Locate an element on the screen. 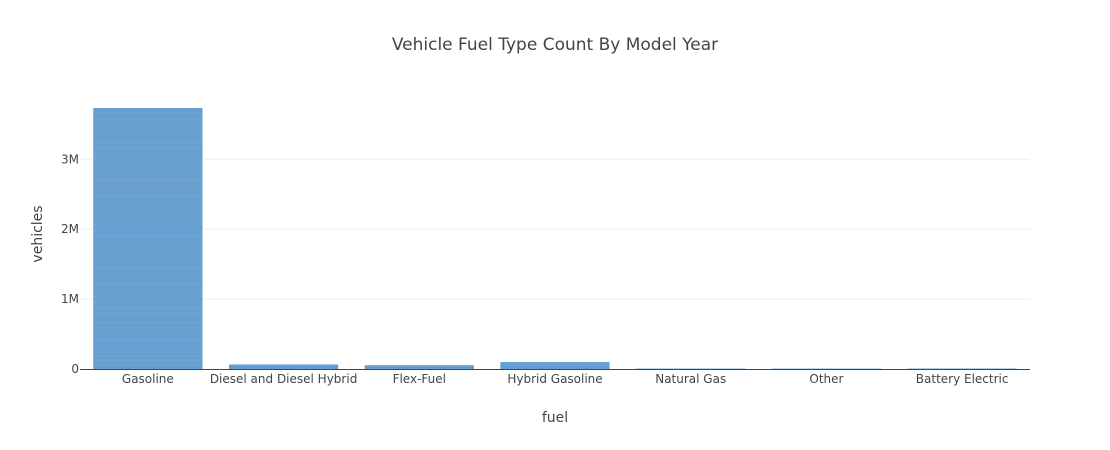 The height and width of the screenshot is (450, 1110). bar-diesel-and-diesel-hybrid is located at coordinates (283, 367).